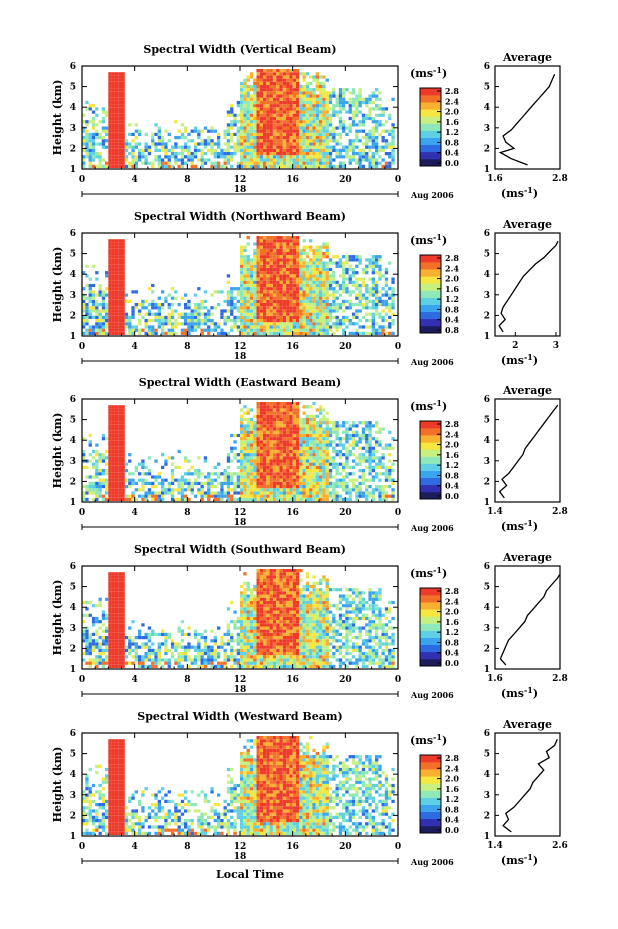  What do you see at coordinates (495, 179) in the screenshot?
I see `average-x-tick-label: 1.6` at bounding box center [495, 179].